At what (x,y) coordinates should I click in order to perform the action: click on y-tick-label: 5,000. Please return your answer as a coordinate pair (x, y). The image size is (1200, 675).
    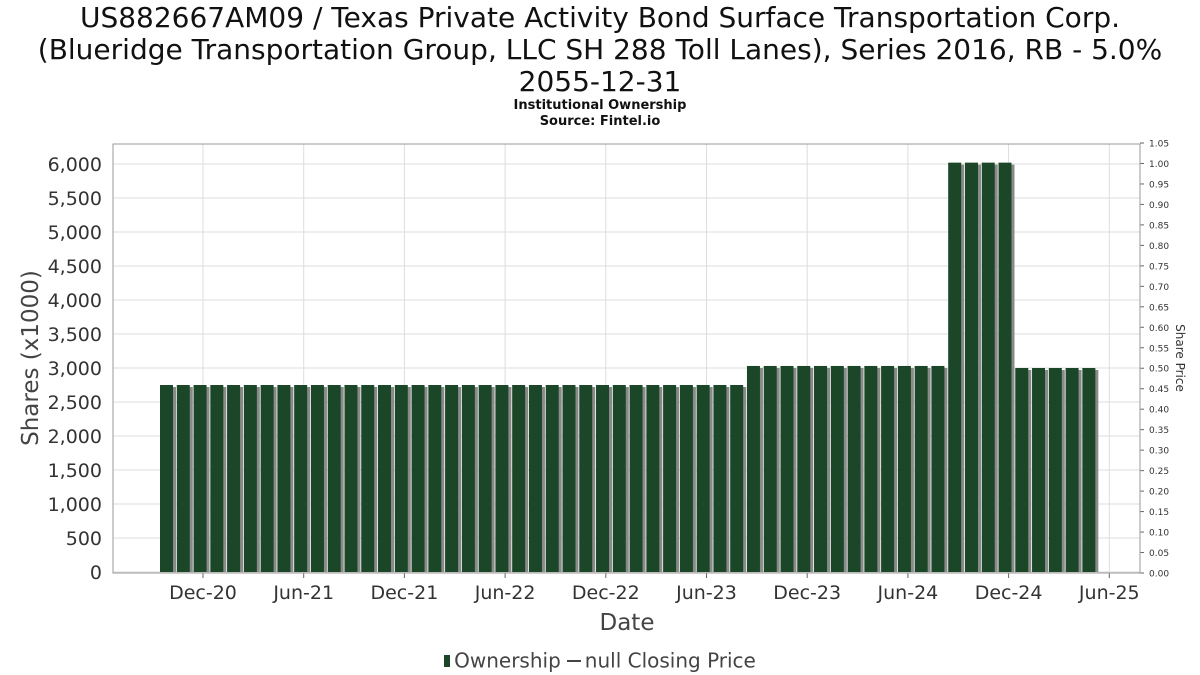
    Looking at the image, I should click on (75, 233).